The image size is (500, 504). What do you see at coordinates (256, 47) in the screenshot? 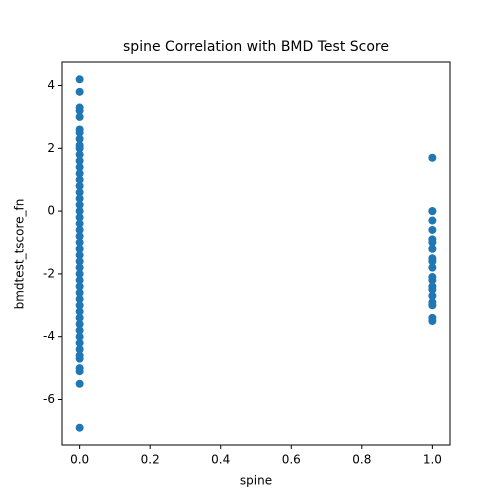
I see `chart-title: spine Correlation with BMD Test Score` at bounding box center [256, 47].